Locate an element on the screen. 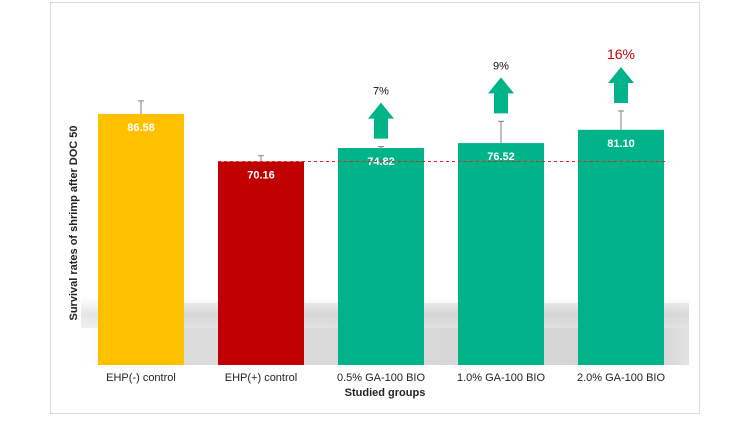 This screenshot has height=422, width=750. x-axis-title: Studied groups is located at coordinates (385, 393).